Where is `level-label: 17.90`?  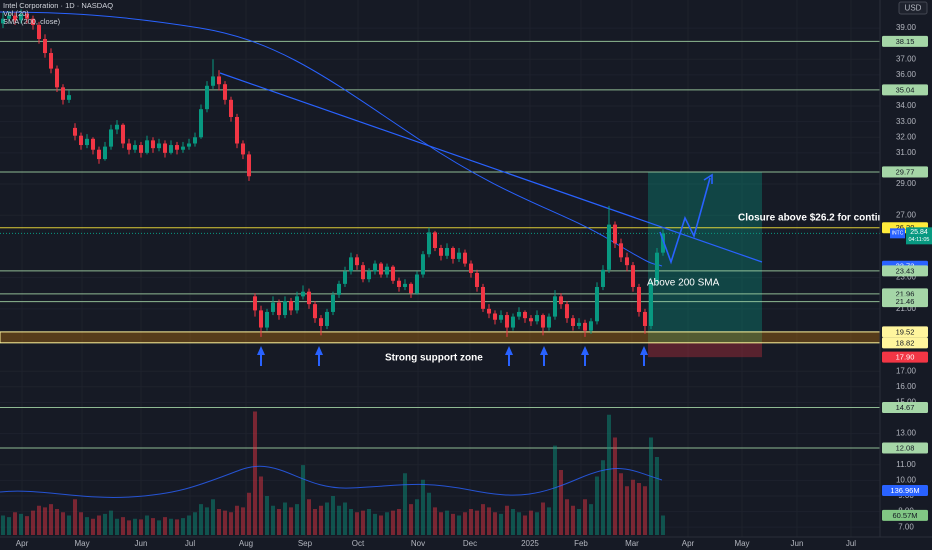
level-label: 17.90 is located at coordinates (905, 357).